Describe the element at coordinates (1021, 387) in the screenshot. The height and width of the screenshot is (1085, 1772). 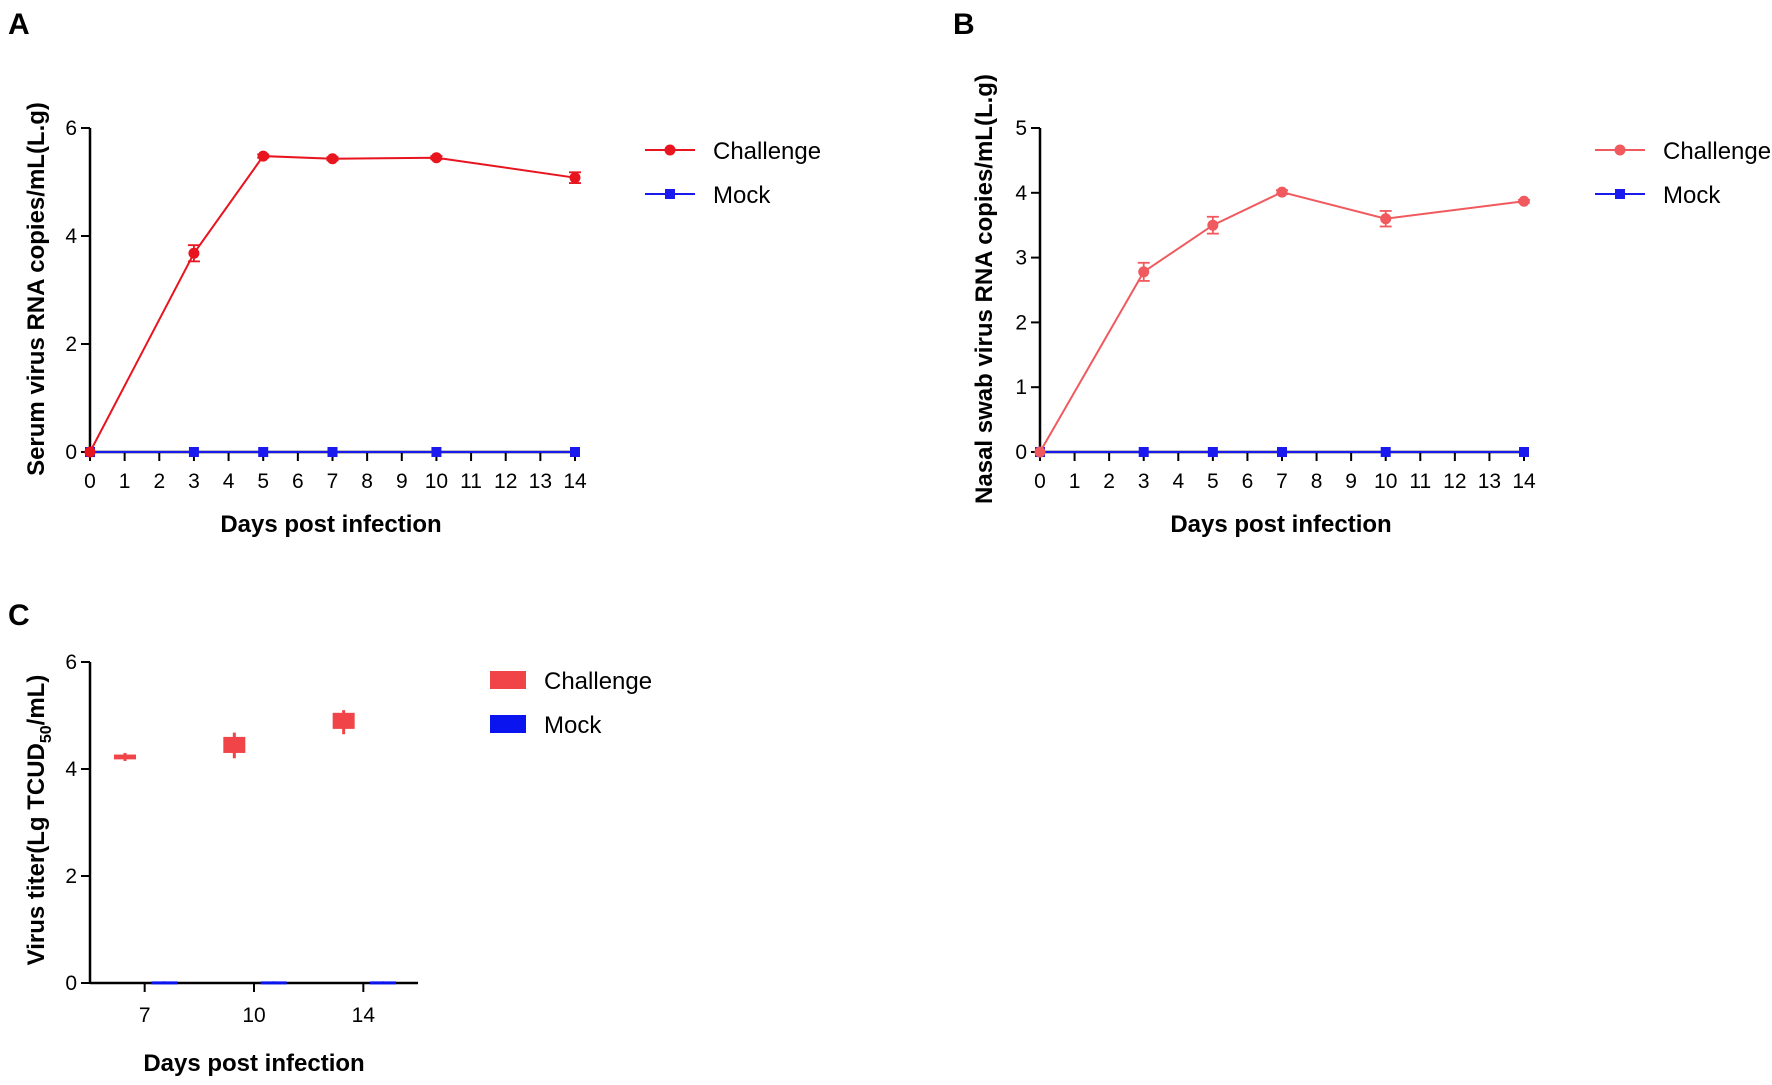
I see `y-tick-label: 1` at that location.